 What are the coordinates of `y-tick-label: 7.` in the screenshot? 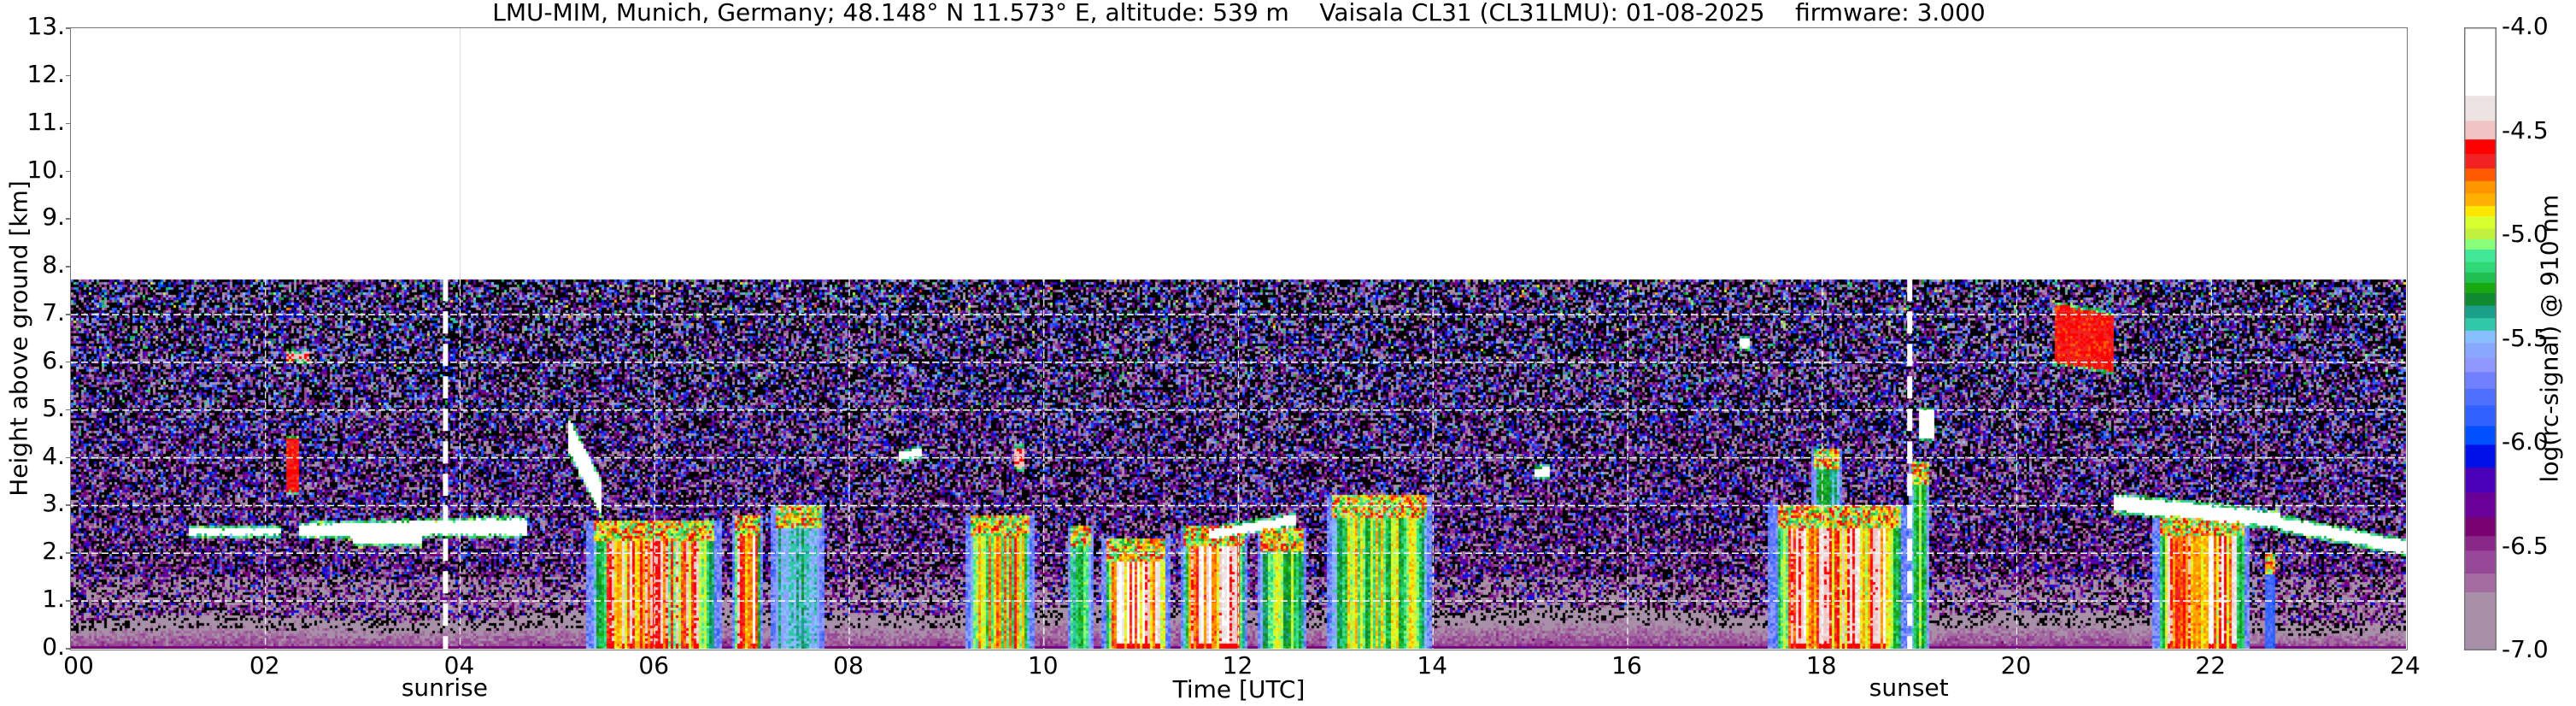 It's located at (53, 312).